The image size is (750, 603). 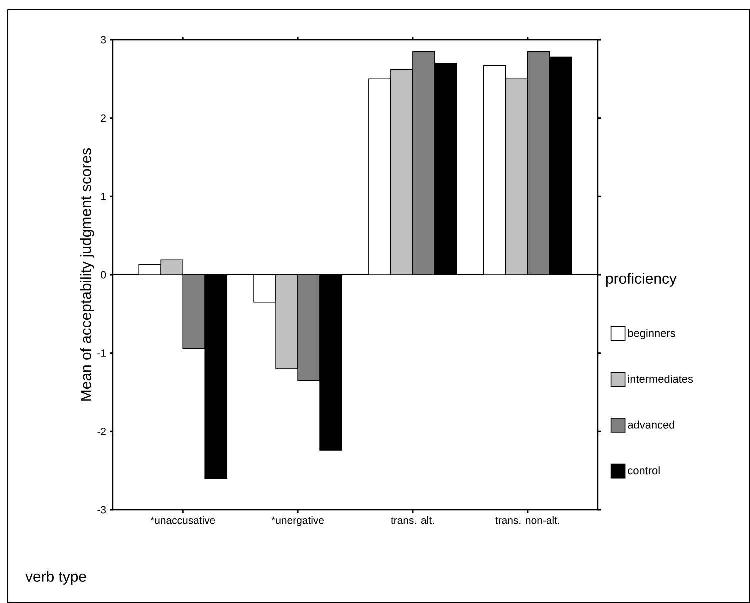 I want to click on y-tick-label: -3, so click(x=102, y=510).